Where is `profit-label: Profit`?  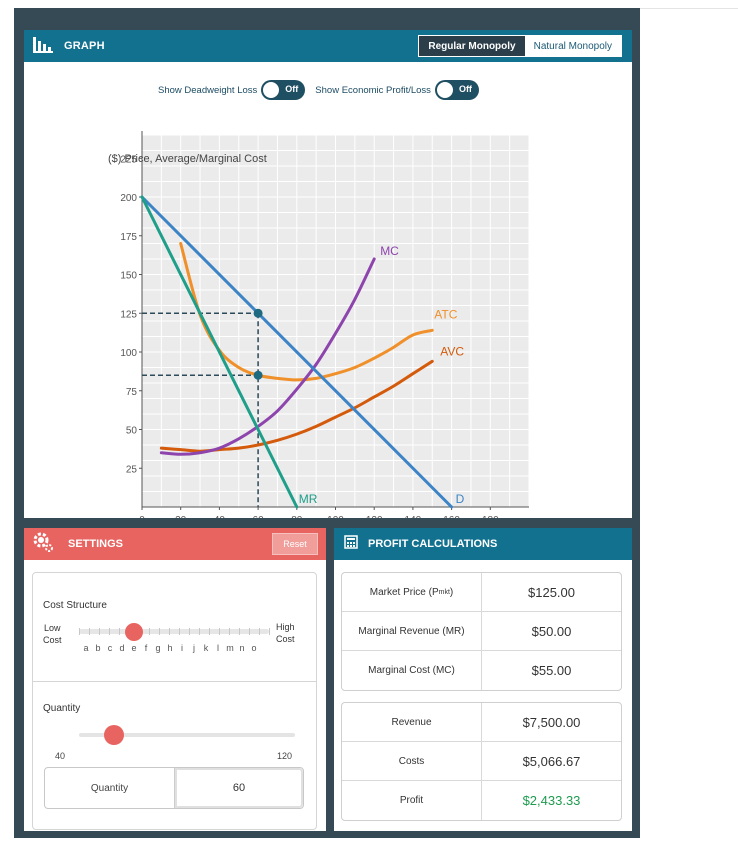
profit-label: Profit is located at coordinates (412, 800).